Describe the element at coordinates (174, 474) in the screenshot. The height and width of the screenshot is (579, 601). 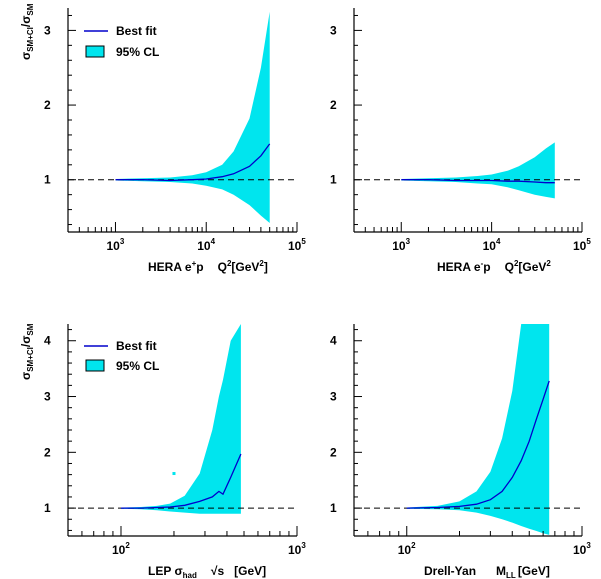
I see `outlier-point` at that location.